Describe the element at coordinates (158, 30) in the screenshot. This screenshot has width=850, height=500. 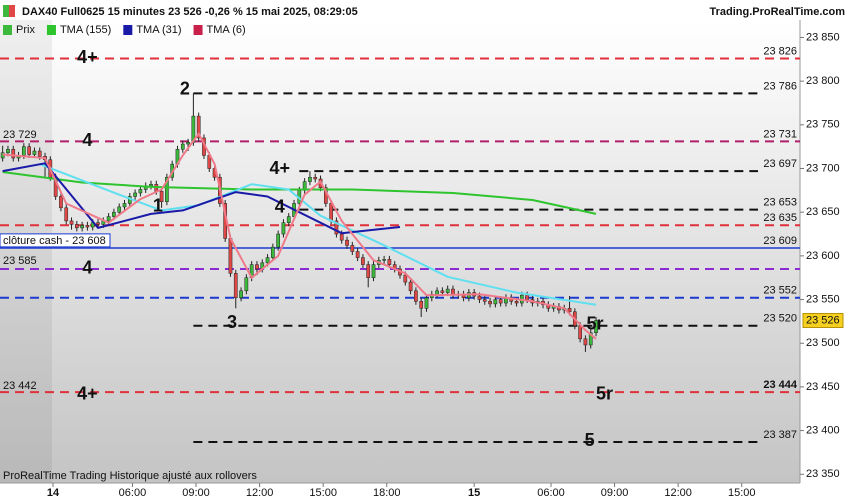
I see `legend-label: TMA (31)` at that location.